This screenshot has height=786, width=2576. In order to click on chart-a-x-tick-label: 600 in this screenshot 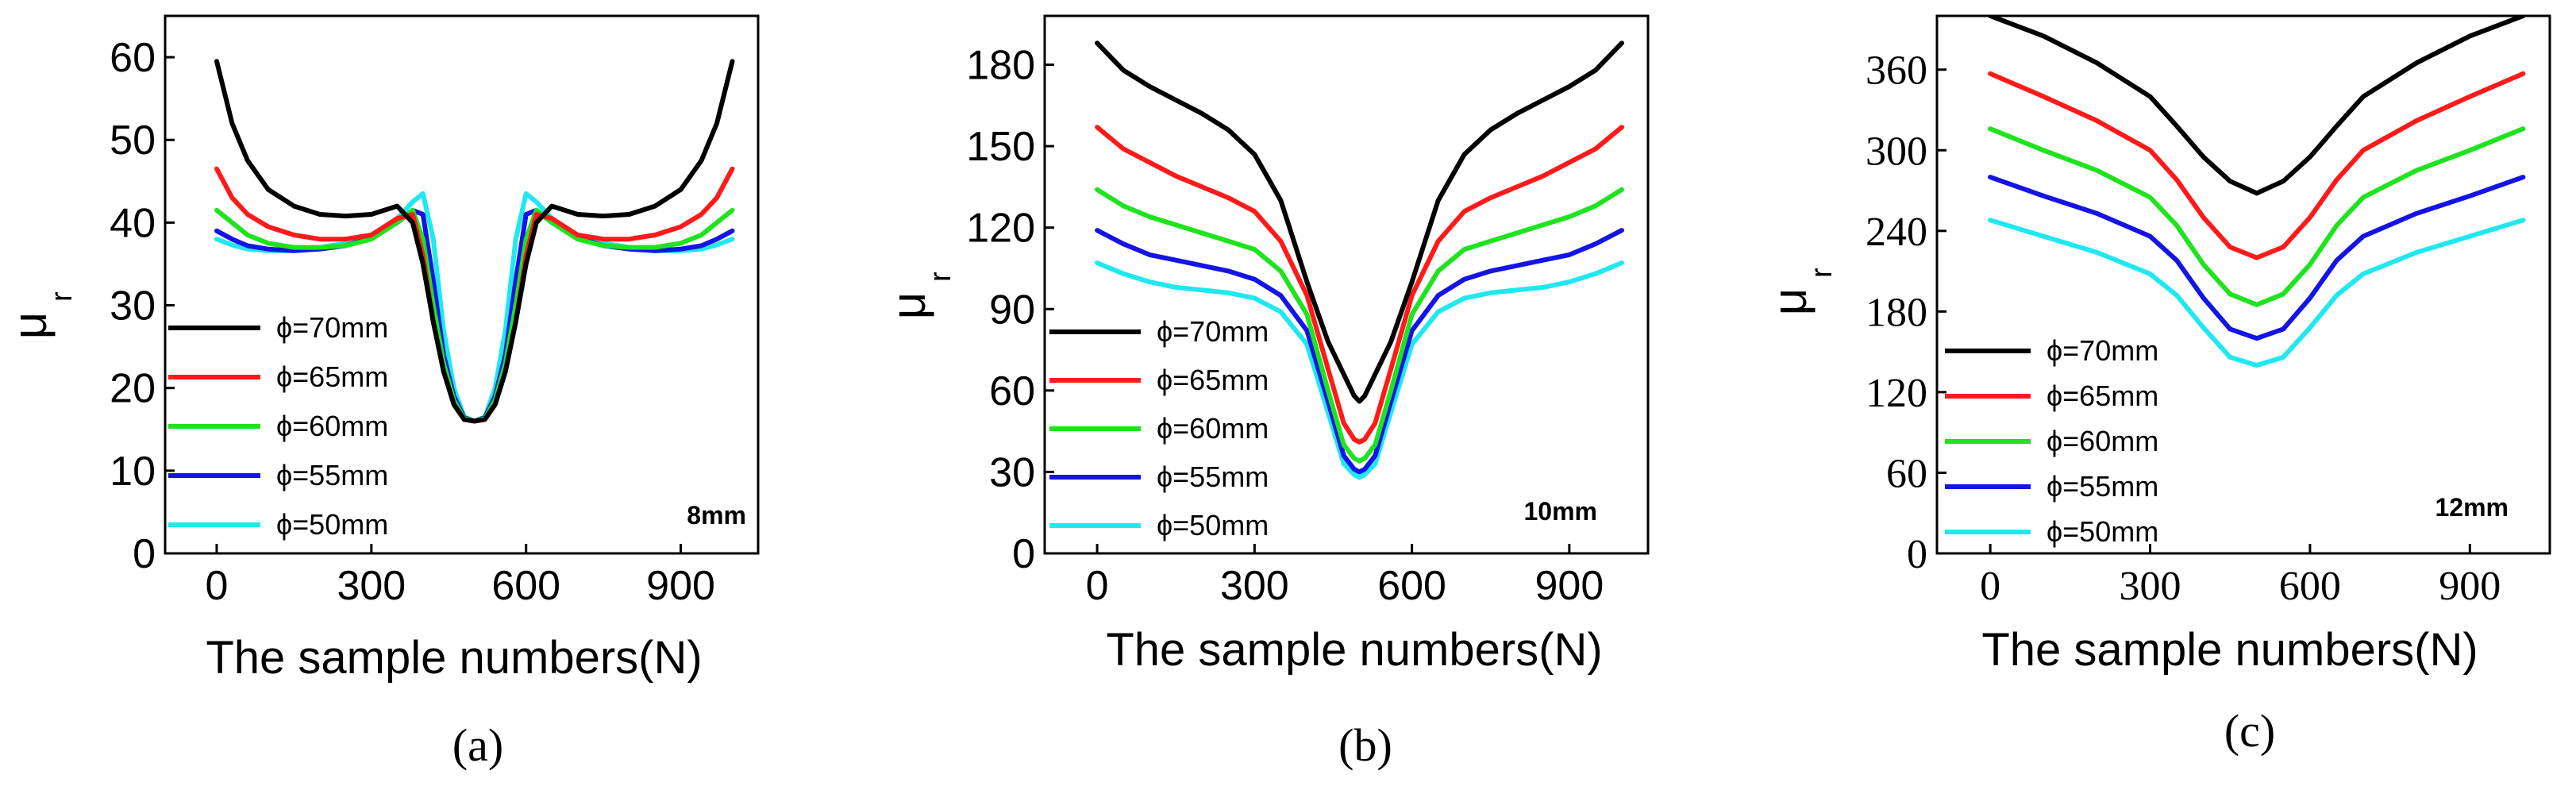, I will do `click(525, 586)`.